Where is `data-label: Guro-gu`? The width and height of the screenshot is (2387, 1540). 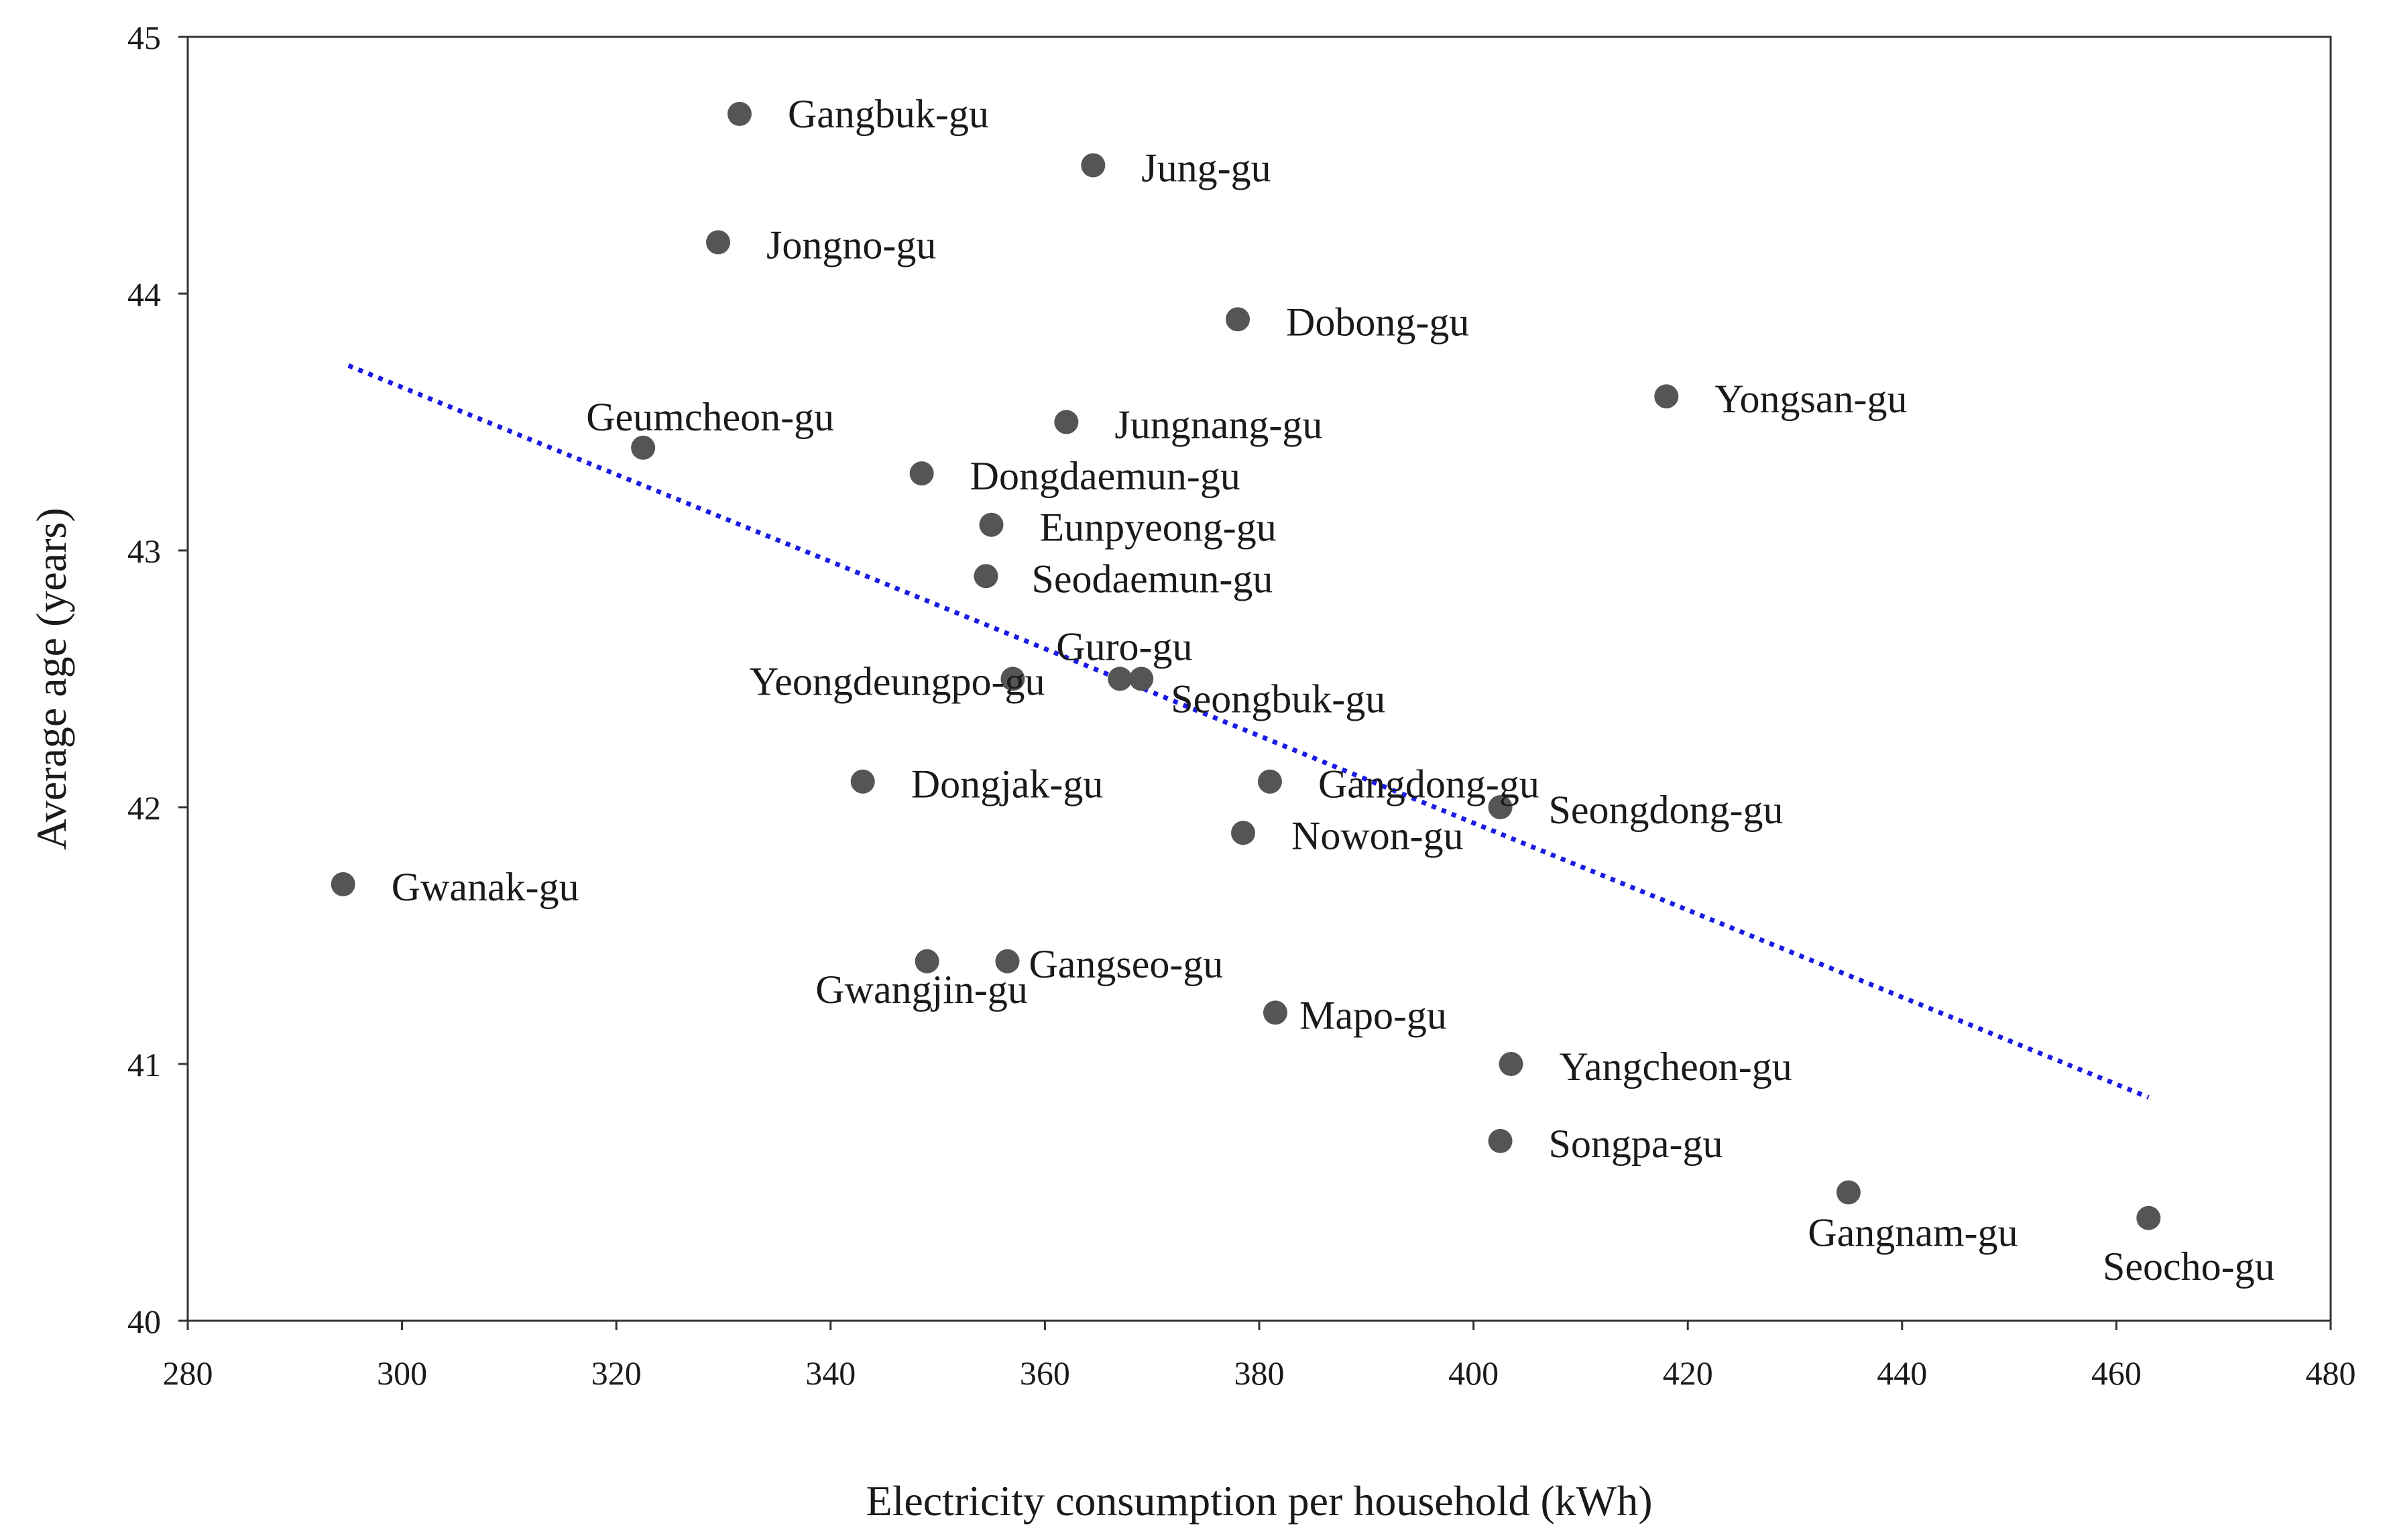
data-label: Guro-gu is located at coordinates (1124, 647).